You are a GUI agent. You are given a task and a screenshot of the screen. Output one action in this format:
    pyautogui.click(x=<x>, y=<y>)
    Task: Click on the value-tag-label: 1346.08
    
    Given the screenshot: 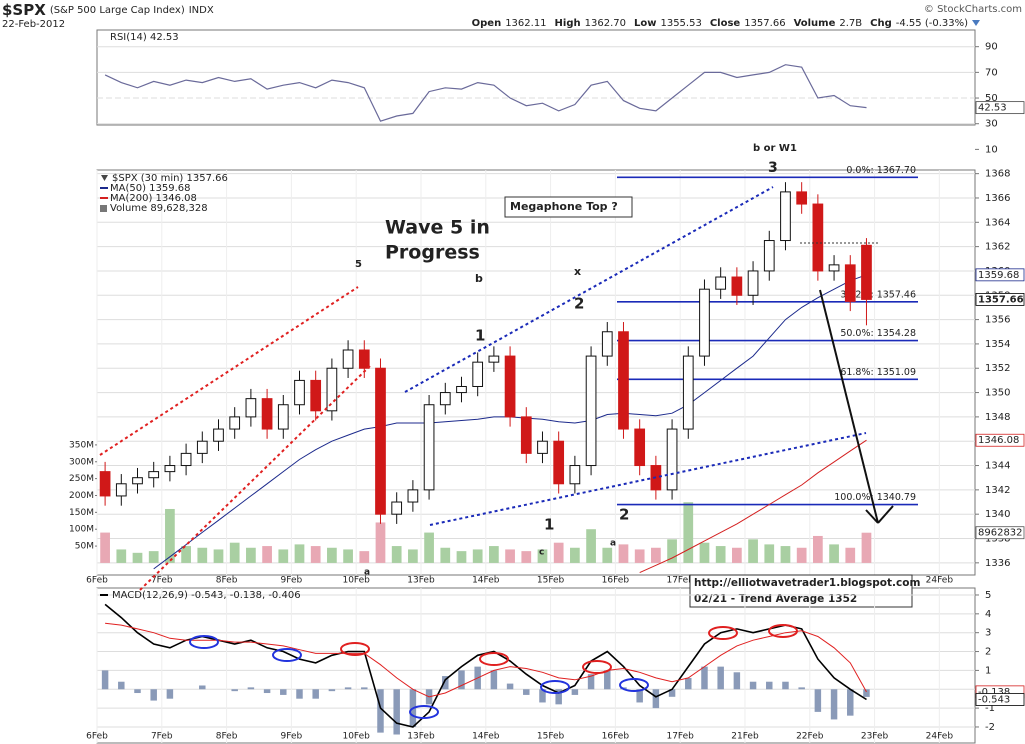 What is the action you would take?
    pyautogui.click(x=998, y=440)
    